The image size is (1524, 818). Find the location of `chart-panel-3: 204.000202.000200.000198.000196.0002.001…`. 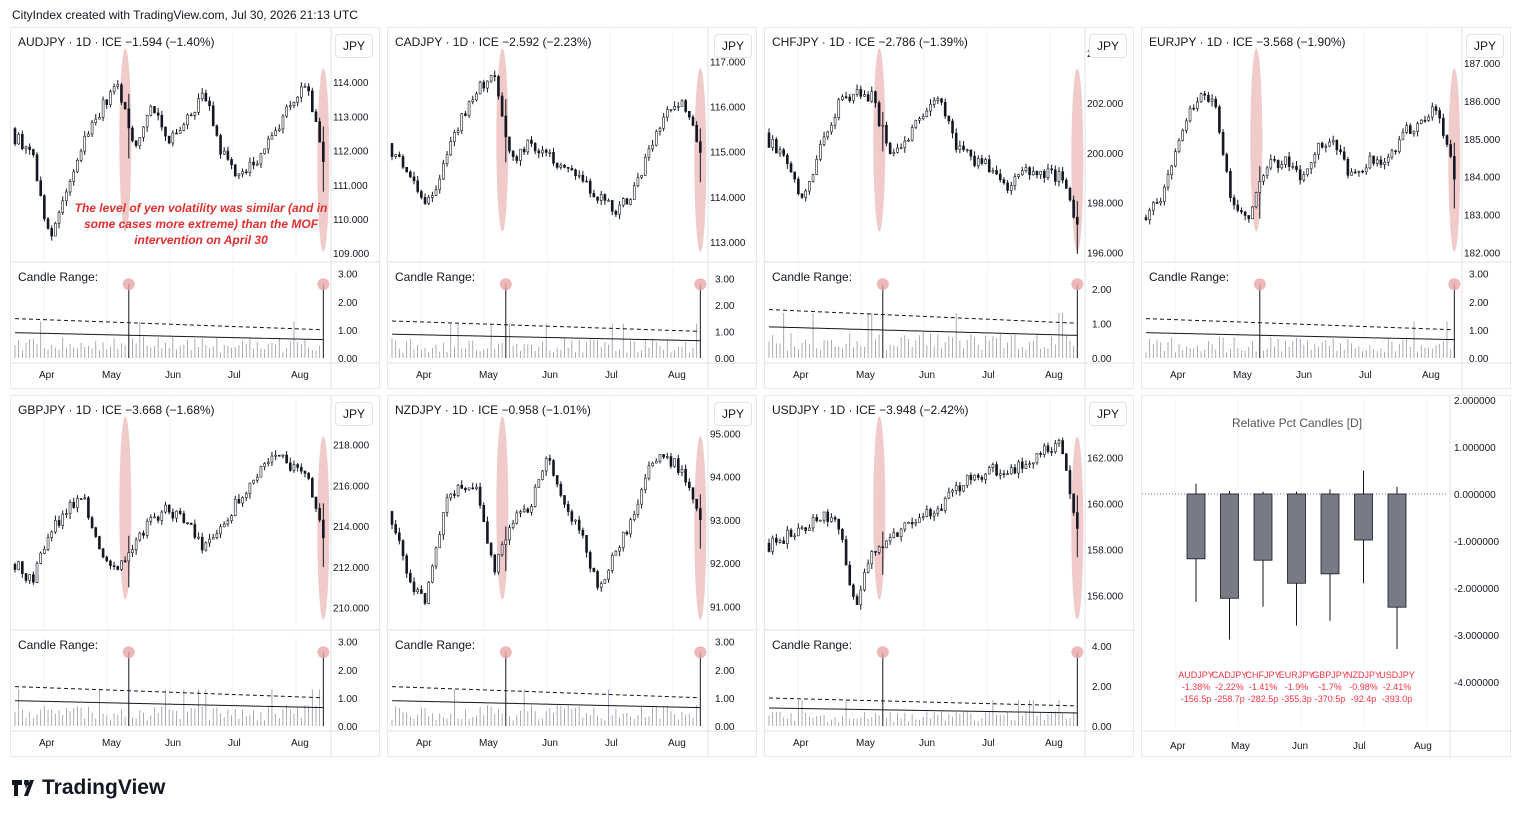

chart-panel-3: 204.000202.000200.000198.000196.0002.001… is located at coordinates (949, 208).